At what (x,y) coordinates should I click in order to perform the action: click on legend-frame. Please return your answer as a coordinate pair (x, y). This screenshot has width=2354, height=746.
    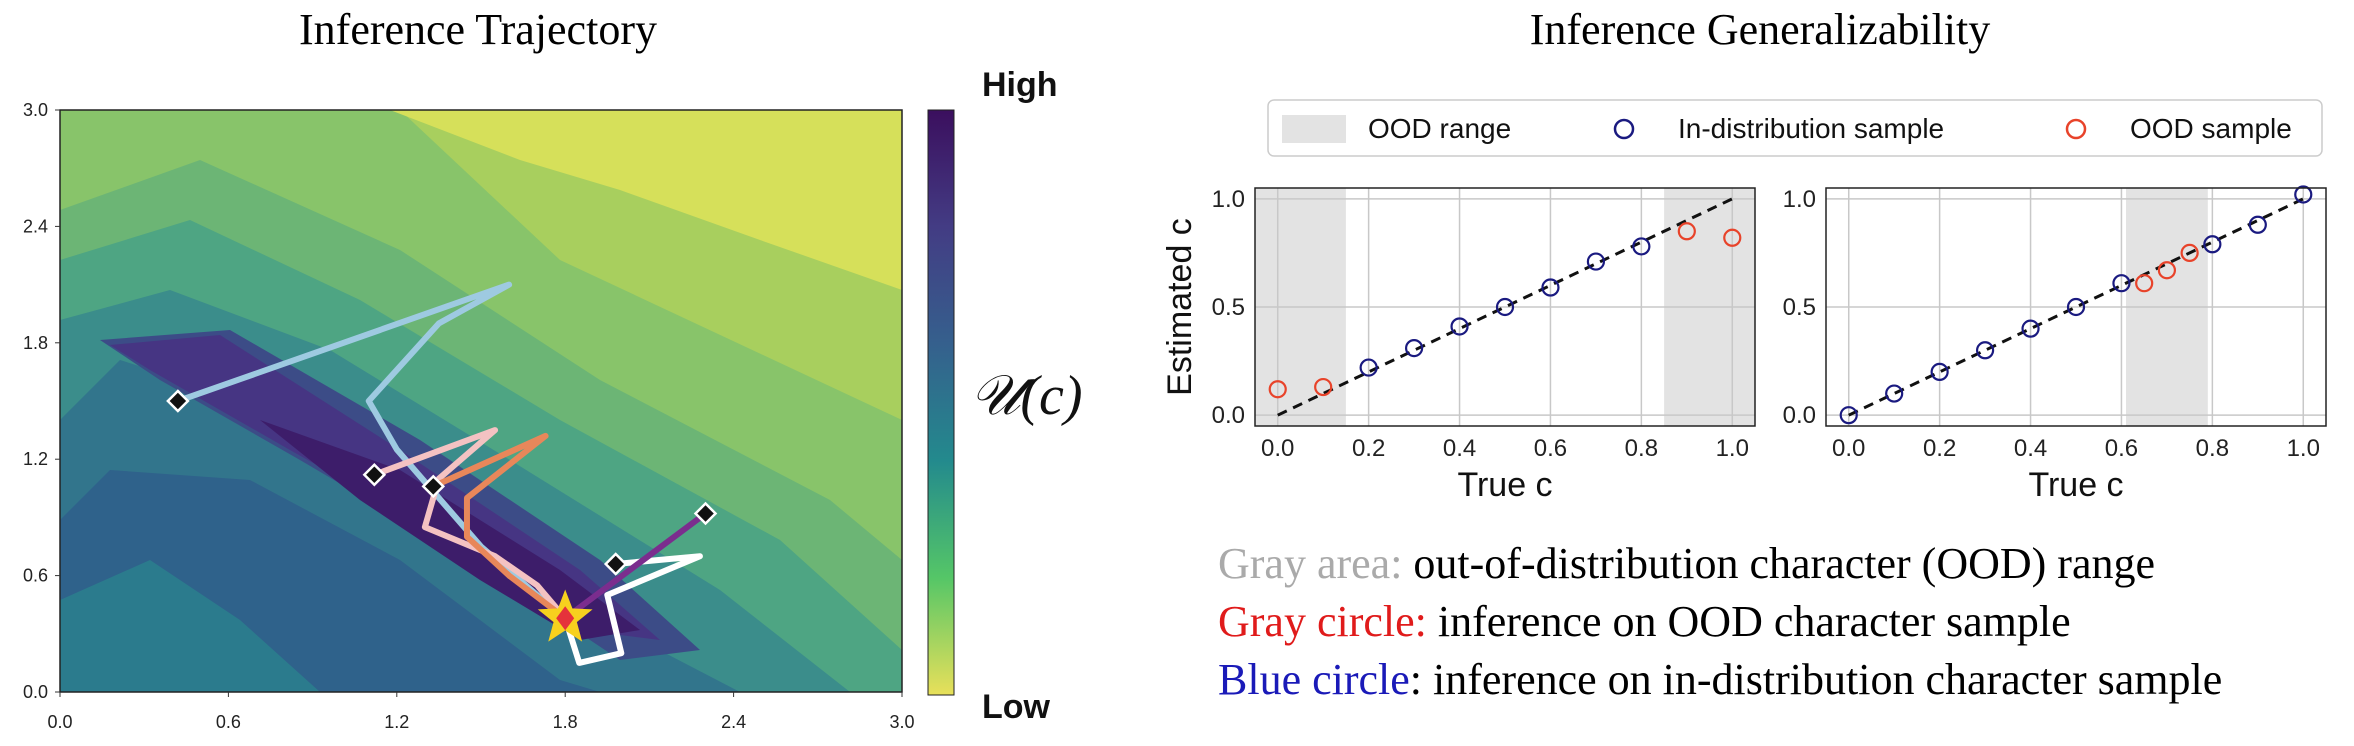
    Looking at the image, I should click on (1795, 128).